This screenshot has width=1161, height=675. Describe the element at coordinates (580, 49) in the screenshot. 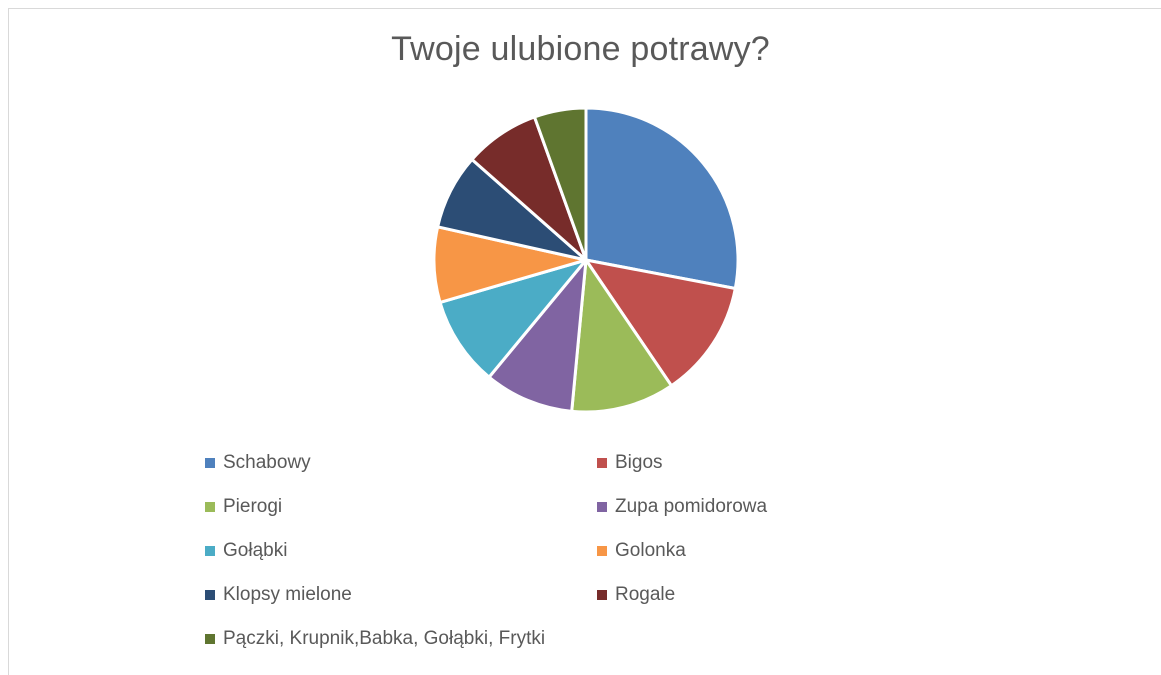

I see `chart-title: Twoje ulubione potrawy?` at that location.